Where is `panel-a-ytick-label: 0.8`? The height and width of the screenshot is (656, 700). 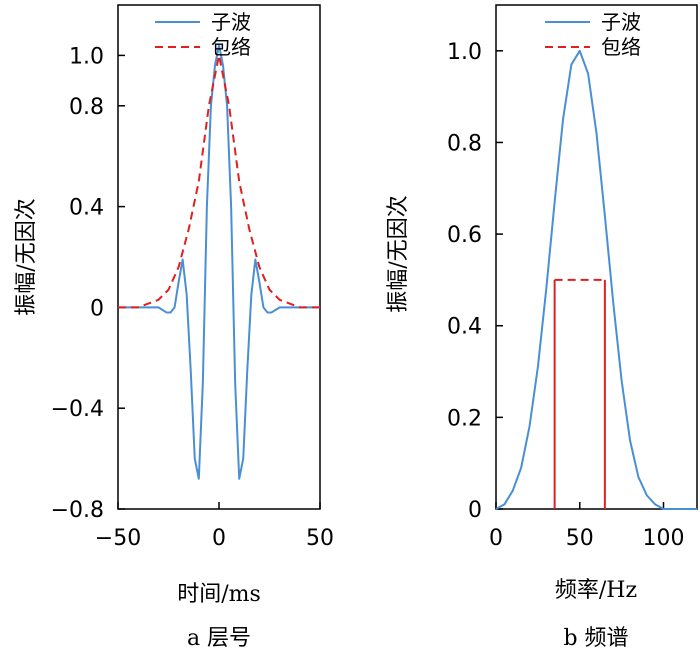
panel-a-ytick-label: 0.8 is located at coordinates (86, 107).